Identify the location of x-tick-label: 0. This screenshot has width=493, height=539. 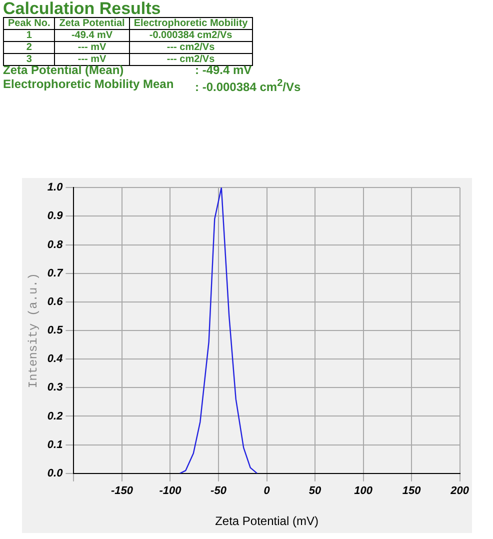
(267, 491).